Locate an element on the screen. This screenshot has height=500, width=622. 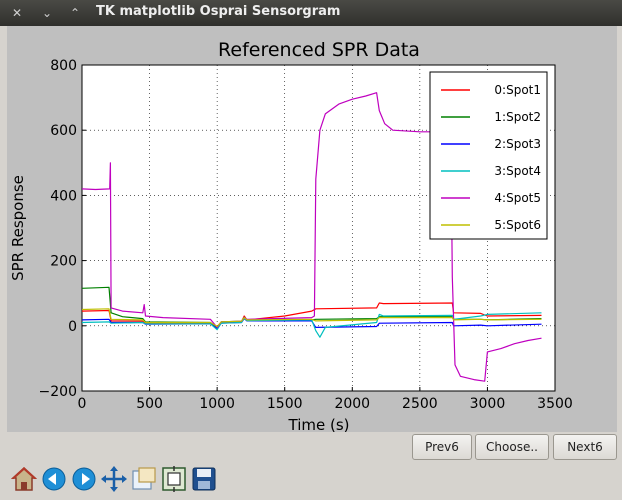
y-tick-label: −200 is located at coordinates (58, 392).